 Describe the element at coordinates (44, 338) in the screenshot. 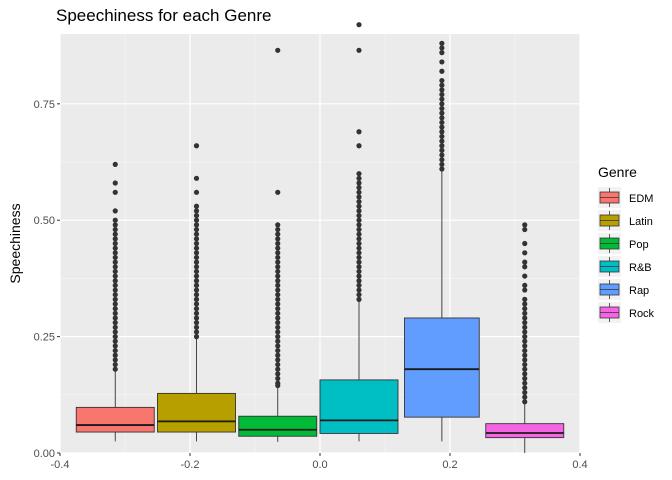

I see `y-tick-label: 0.25` at that location.